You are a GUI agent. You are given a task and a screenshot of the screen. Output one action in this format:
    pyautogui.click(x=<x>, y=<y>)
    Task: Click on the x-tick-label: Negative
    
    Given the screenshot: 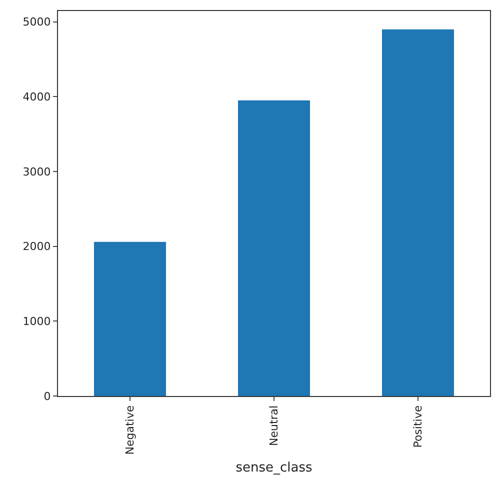 What is the action you would take?
    pyautogui.click(x=130, y=430)
    